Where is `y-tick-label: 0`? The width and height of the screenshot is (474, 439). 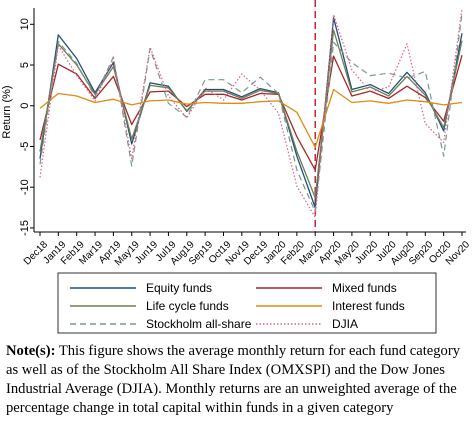
y-tick-label: 0 is located at coordinates (25, 106).